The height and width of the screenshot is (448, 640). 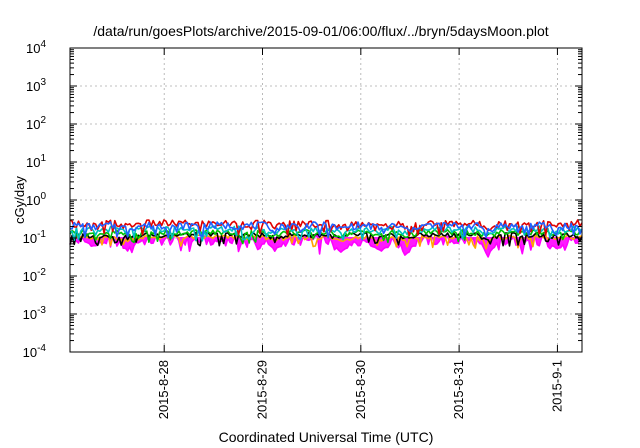 What do you see at coordinates (35, 275) in the screenshot?
I see `y-tick-label: 10⁻²` at bounding box center [35, 275].